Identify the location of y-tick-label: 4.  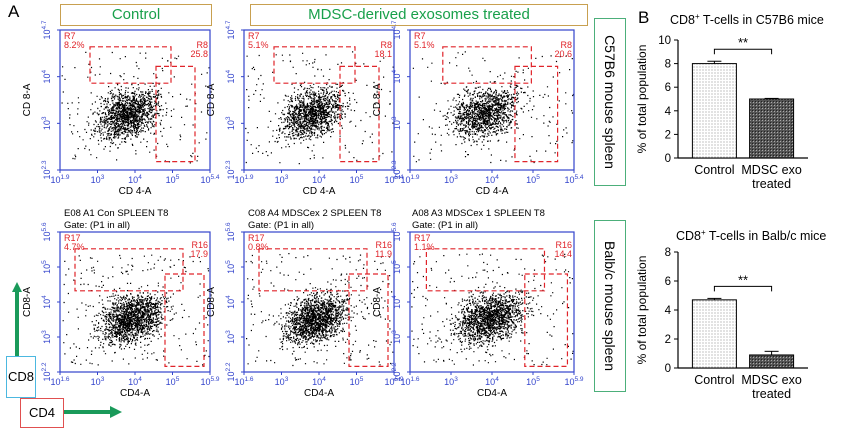
(668, 311).